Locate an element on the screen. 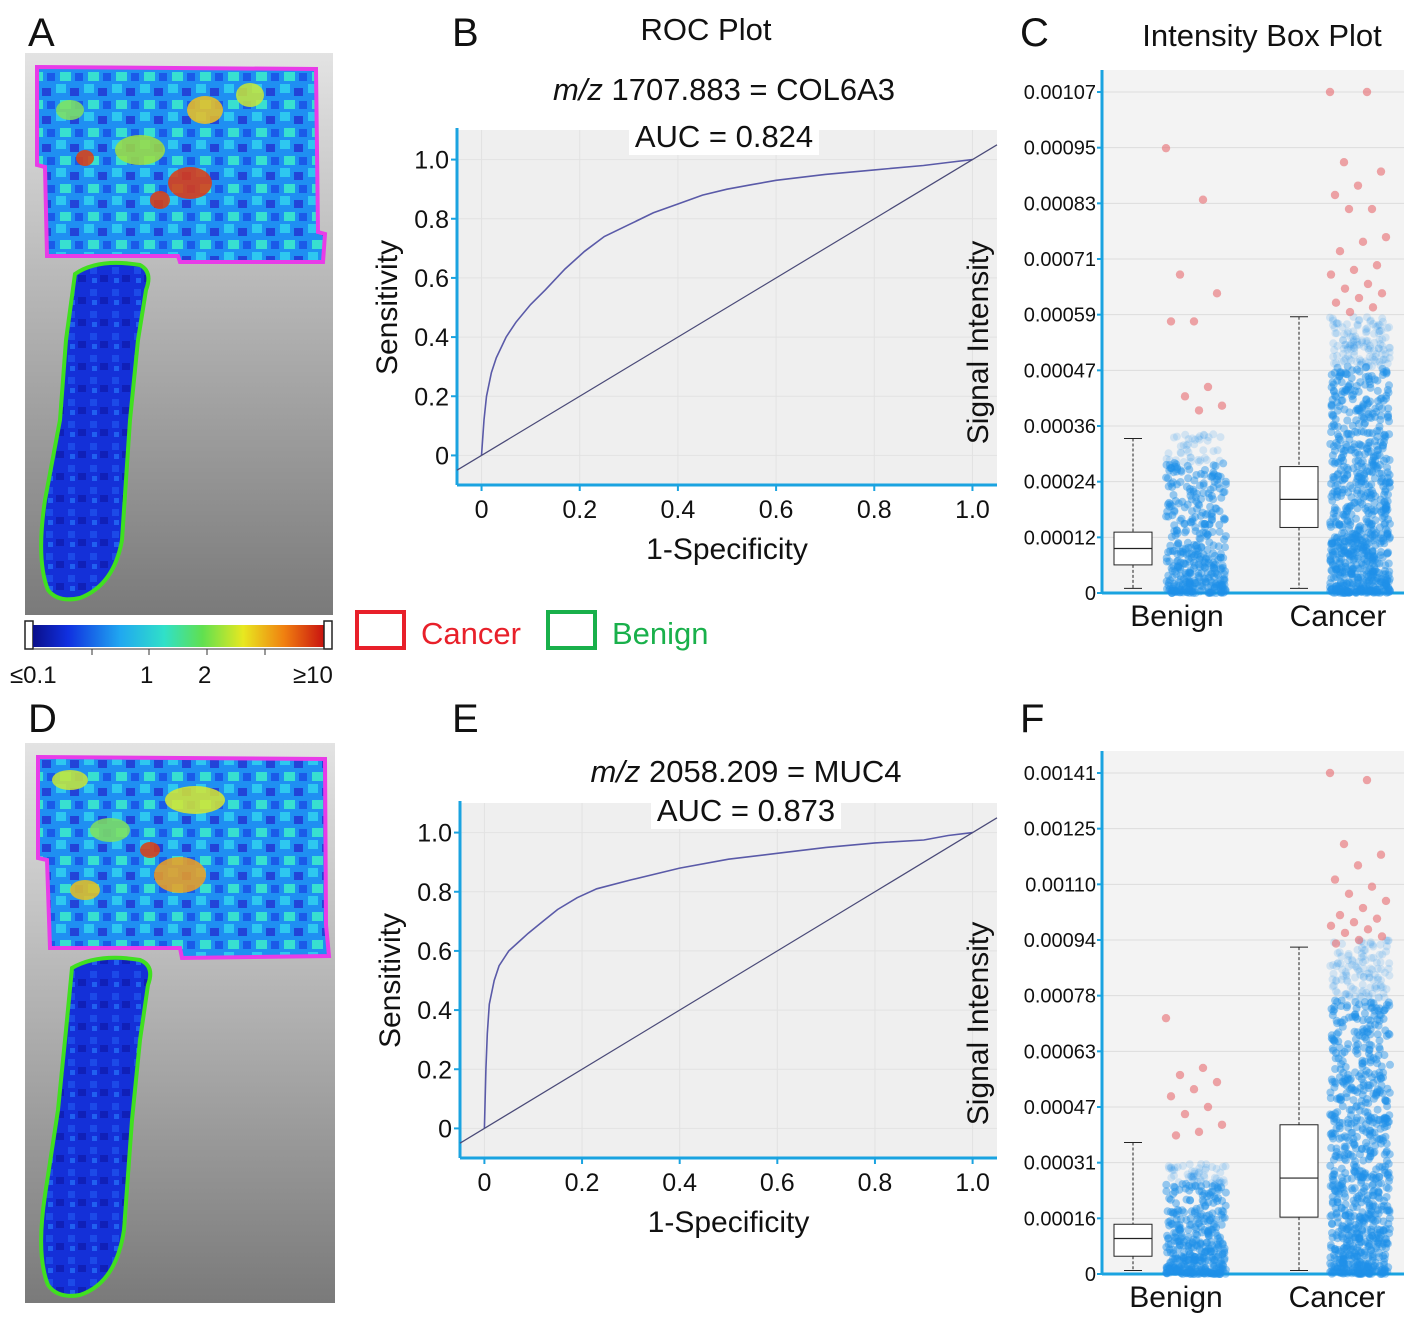 This screenshot has height=1322, width=1418. x-tick-label: 1.0 is located at coordinates (972, 1183).